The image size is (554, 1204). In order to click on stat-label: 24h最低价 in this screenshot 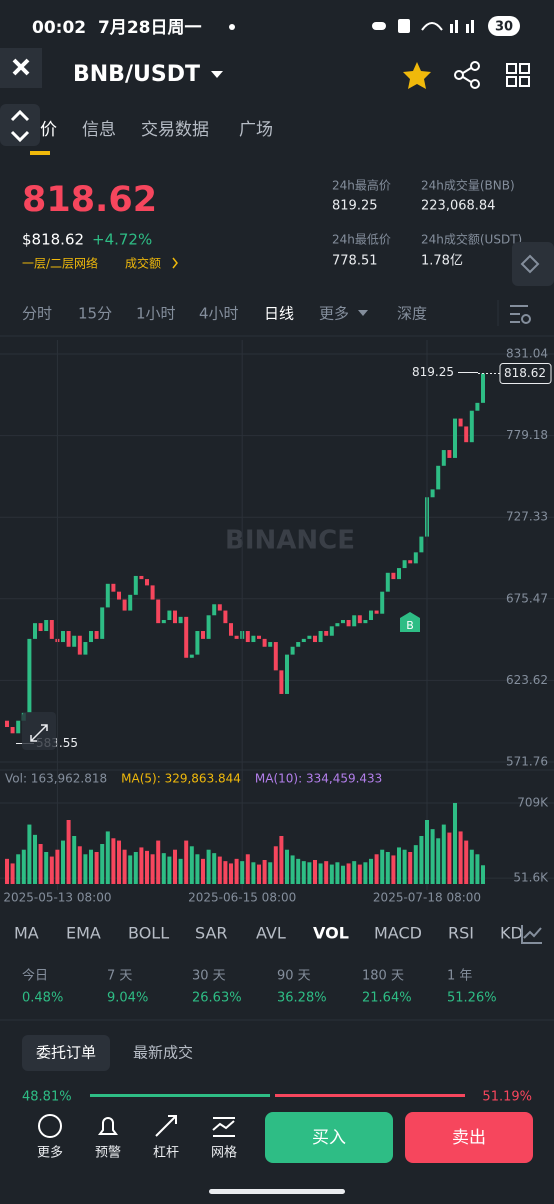, I will do `click(361, 240)`.